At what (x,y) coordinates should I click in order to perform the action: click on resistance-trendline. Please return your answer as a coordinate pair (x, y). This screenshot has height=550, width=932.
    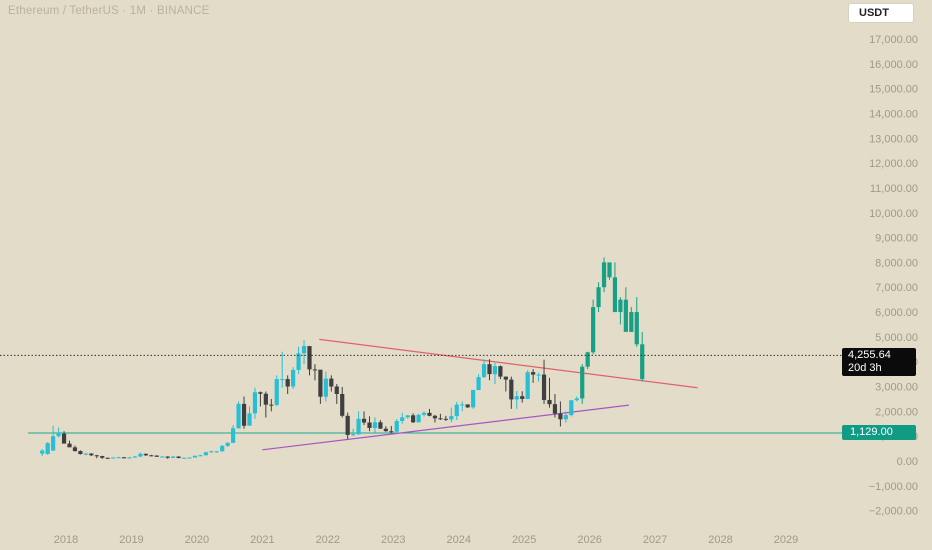
    Looking at the image, I should click on (508, 363).